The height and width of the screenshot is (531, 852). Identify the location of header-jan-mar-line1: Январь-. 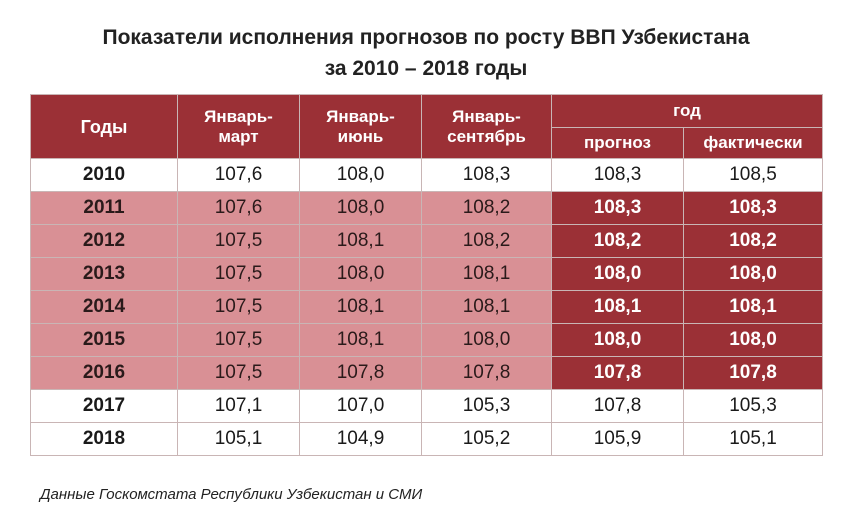
(238, 116).